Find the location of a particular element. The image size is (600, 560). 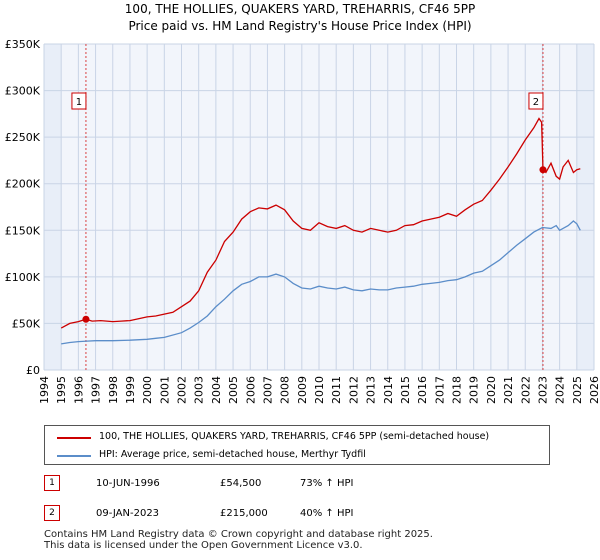

y-tick-label: £350K is located at coordinates (23, 44).